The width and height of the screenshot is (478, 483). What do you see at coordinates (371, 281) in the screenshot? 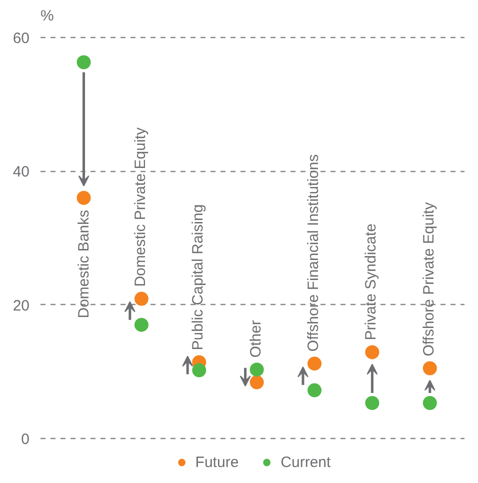
I see `x-tick-label: Private Syndicate` at bounding box center [371, 281].